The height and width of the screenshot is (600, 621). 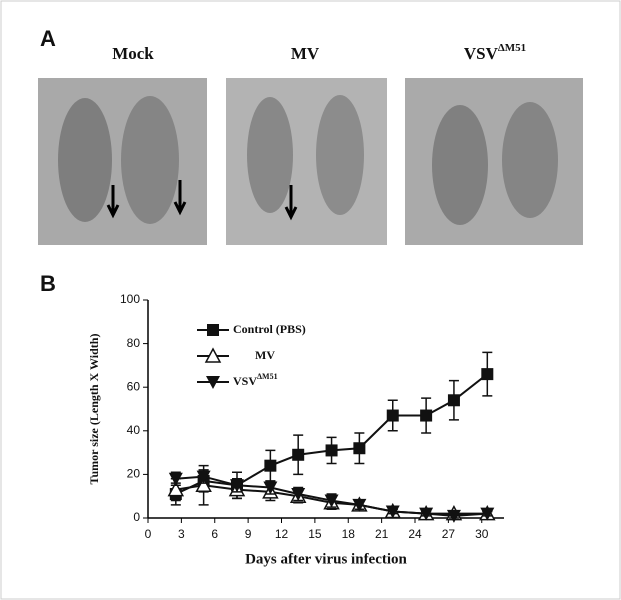 What do you see at coordinates (482, 534) in the screenshot?
I see `x-tick-label: 30` at bounding box center [482, 534].